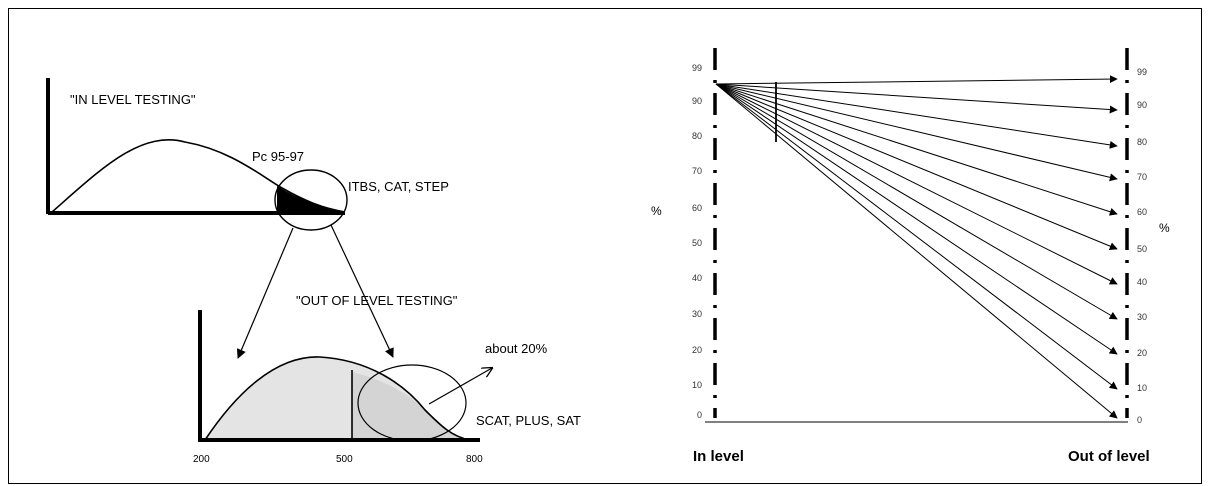 This screenshot has width=1212, height=486. I want to click on in-level-tail-circle, so click(311, 200).